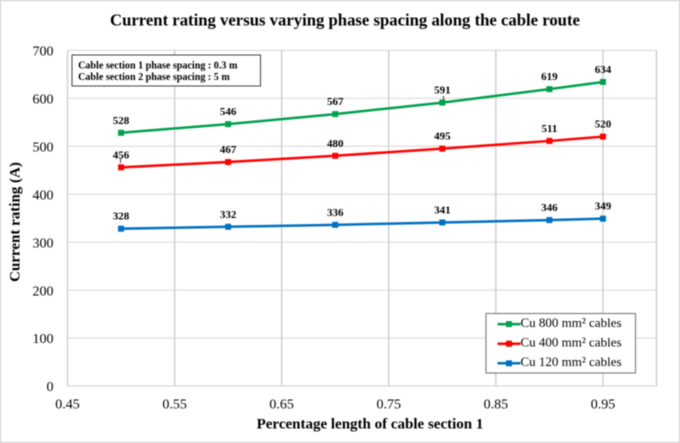 Image resolution: width=680 pixels, height=443 pixels. What do you see at coordinates (43, 243) in the screenshot?
I see `svg-text: 300` at bounding box center [43, 243].